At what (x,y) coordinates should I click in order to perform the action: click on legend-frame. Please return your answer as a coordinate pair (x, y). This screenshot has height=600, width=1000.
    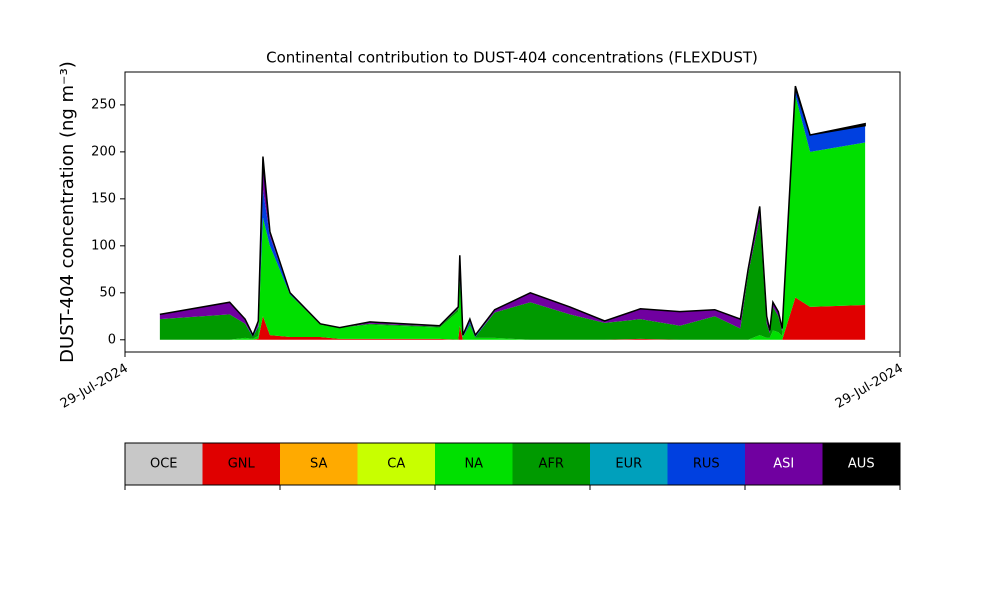
    Looking at the image, I should click on (512, 464).